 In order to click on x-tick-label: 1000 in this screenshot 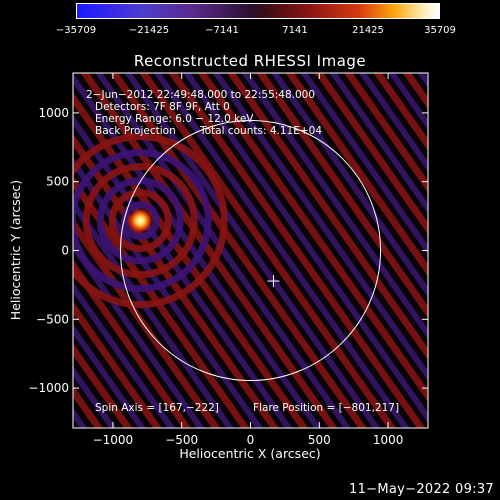, I will do `click(388, 440)`.